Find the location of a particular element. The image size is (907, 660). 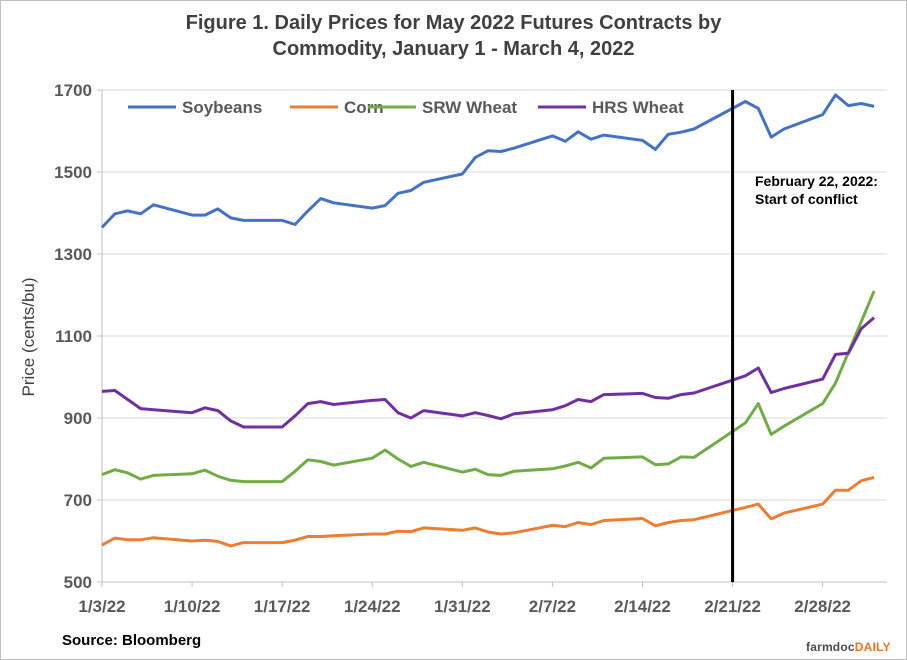

y-tick-label-1700: 1700 is located at coordinates (73, 90).